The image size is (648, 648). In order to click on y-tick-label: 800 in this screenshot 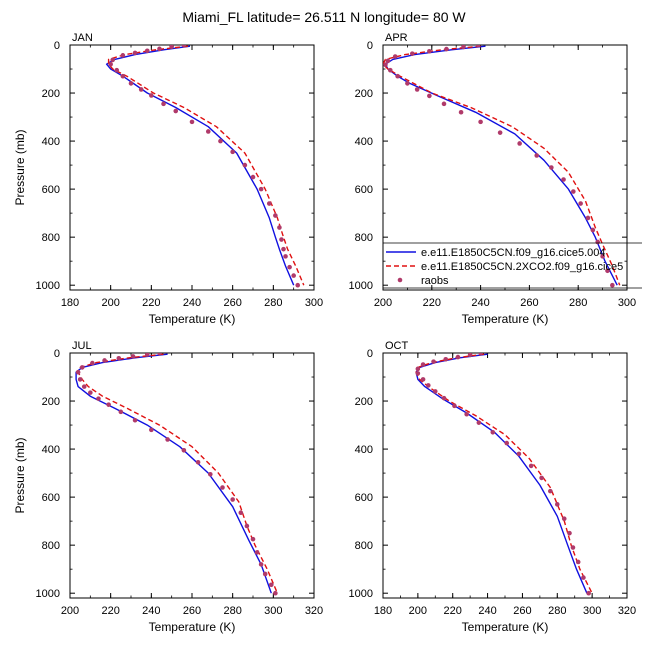, I will do `click(364, 238)`.